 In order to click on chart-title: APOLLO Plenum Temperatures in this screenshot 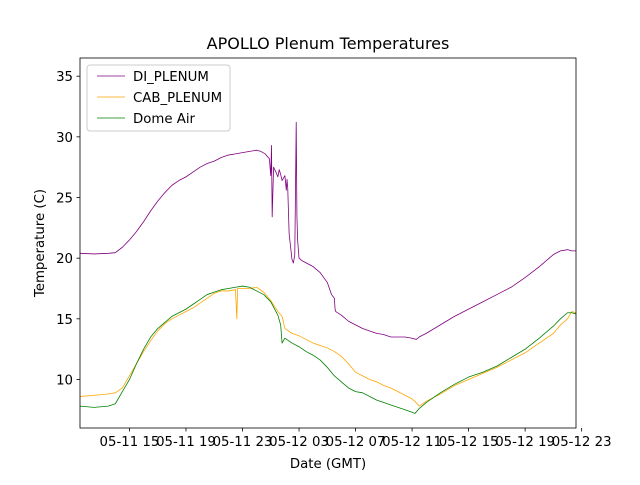, I will do `click(328, 43)`.